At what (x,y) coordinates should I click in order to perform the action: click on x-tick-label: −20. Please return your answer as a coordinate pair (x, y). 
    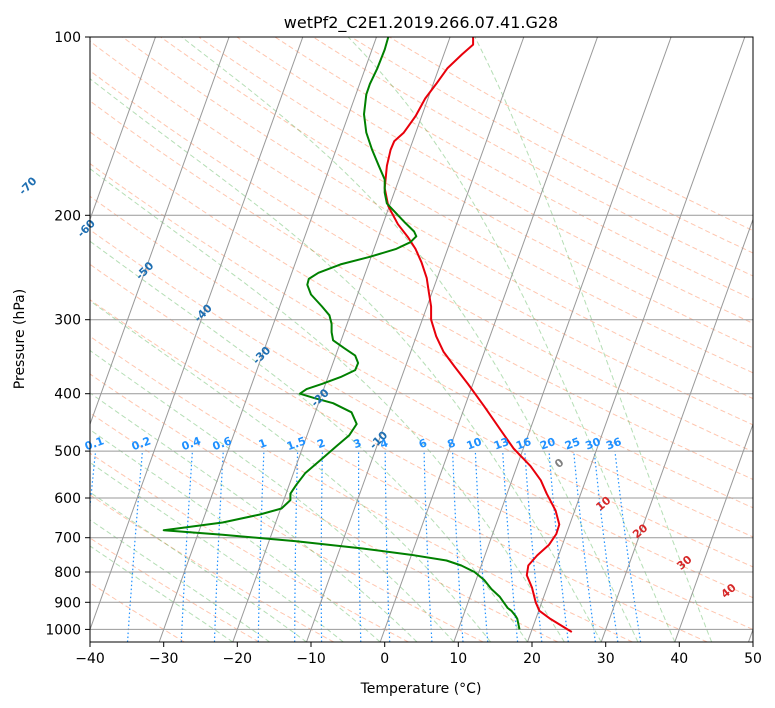
    Looking at the image, I should click on (238, 659).